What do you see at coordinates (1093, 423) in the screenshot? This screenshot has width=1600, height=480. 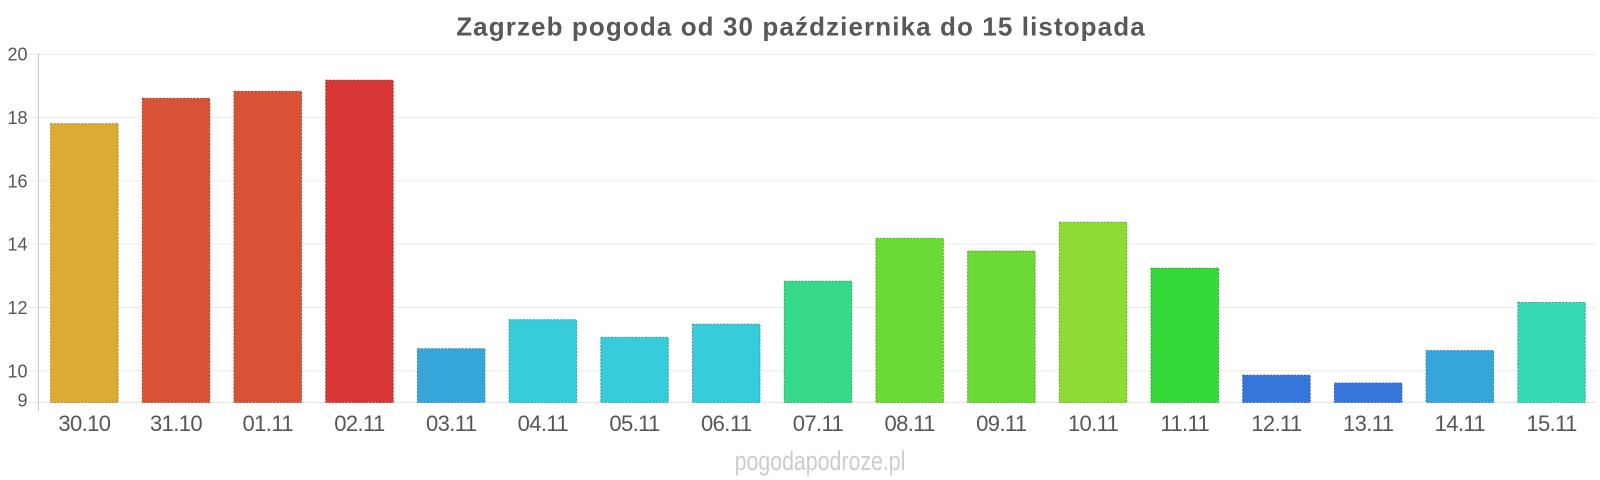 I see `svg-text: 10.11` at bounding box center [1093, 423].